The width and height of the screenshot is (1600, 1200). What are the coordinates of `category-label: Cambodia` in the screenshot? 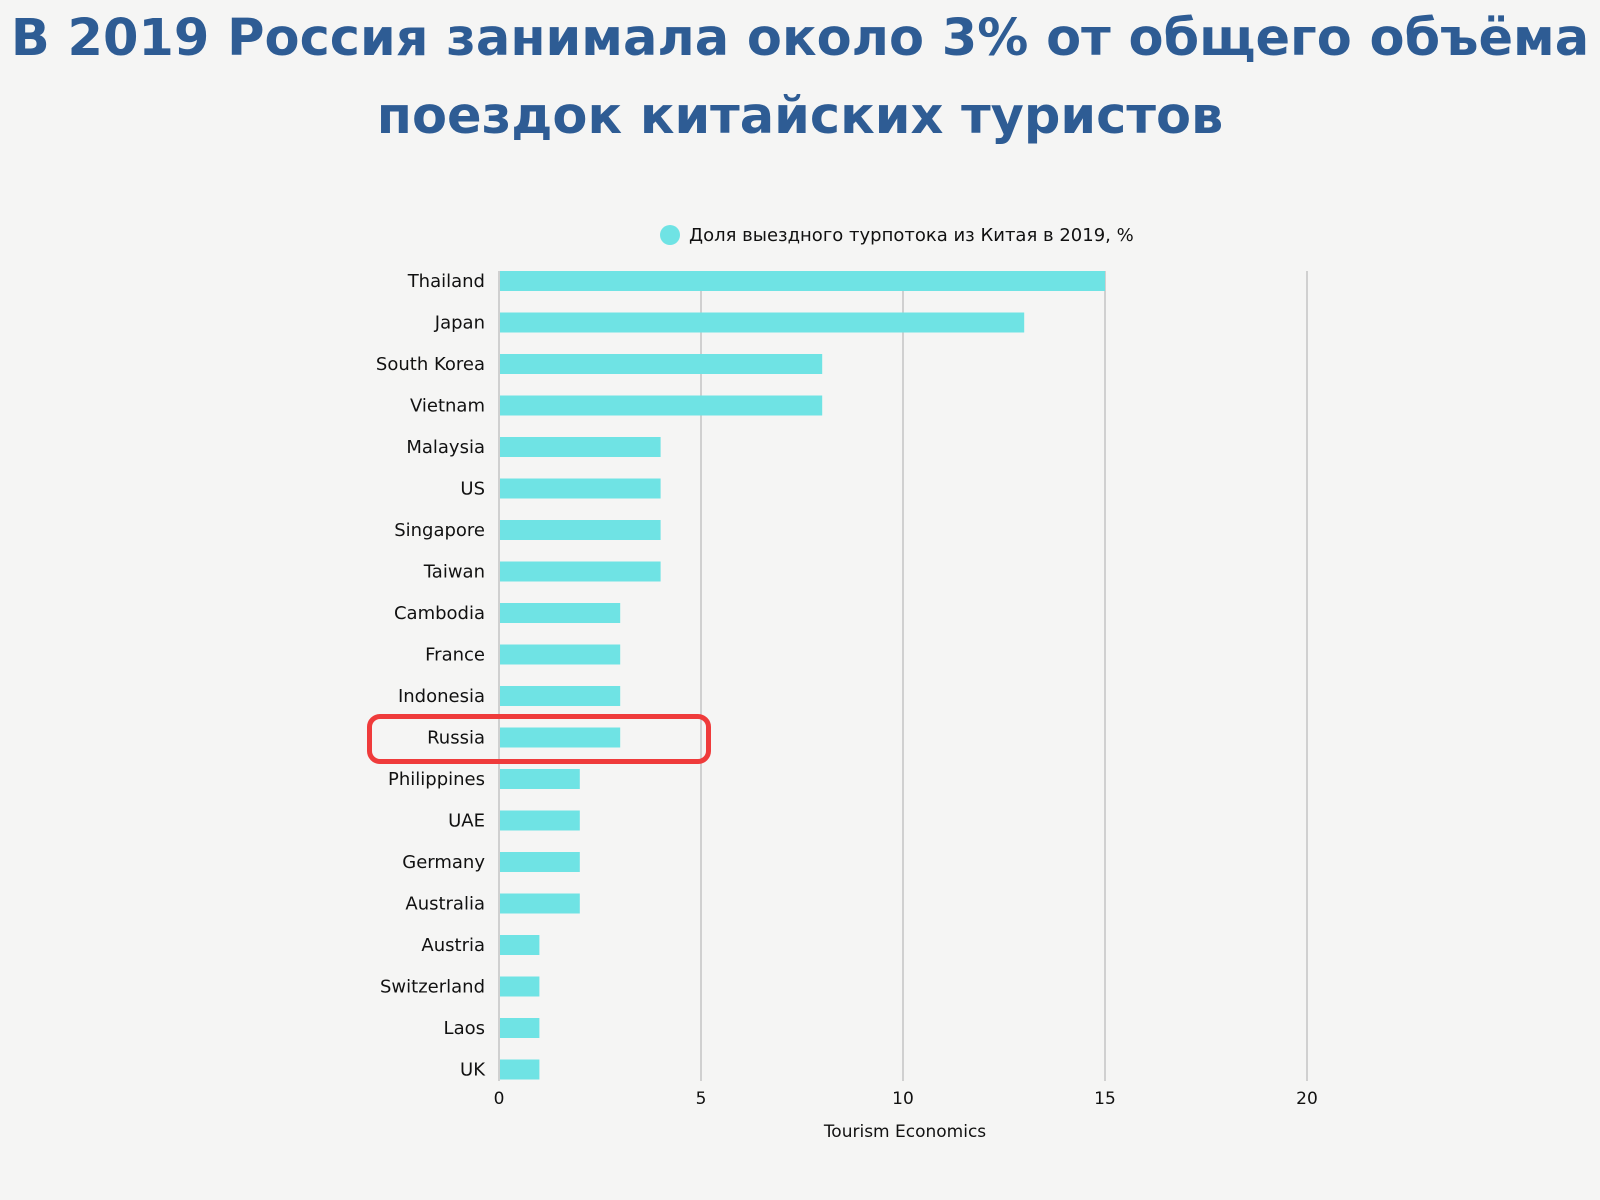 It's located at (439, 613).